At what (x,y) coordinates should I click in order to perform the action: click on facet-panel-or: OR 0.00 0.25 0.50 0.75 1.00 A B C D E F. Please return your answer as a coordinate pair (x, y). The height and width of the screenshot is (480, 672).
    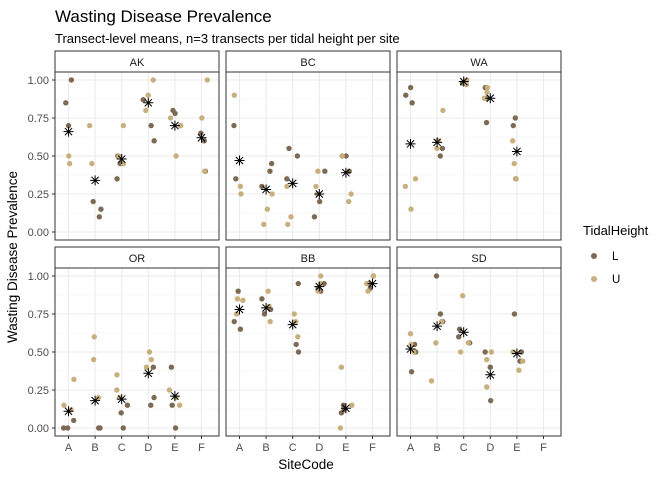
    Looking at the image, I should click on (124, 350).